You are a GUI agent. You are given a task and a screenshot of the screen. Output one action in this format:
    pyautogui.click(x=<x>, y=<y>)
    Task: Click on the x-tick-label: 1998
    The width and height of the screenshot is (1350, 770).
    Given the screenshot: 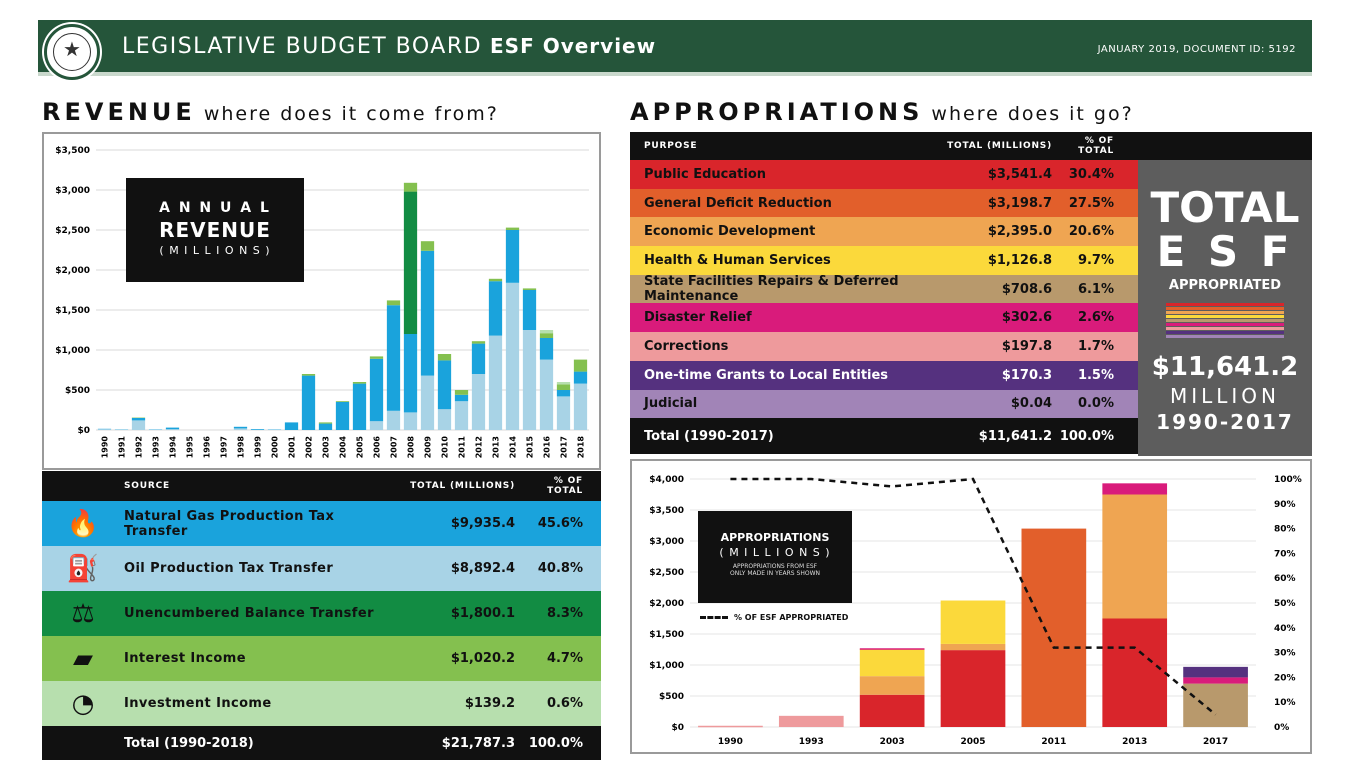 What is the action you would take?
    pyautogui.click(x=241, y=447)
    